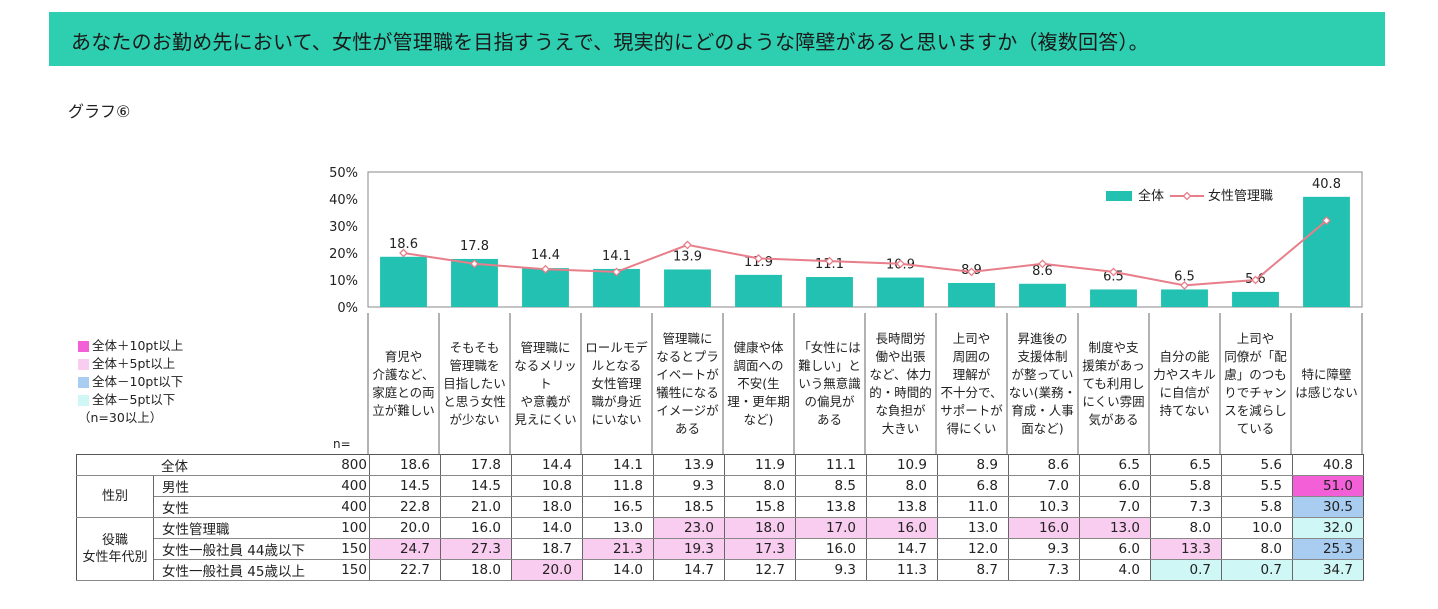 The height and width of the screenshot is (609, 1438). Describe the element at coordinates (343, 254) in the screenshot. I see `y-tick-label: 20%` at that location.